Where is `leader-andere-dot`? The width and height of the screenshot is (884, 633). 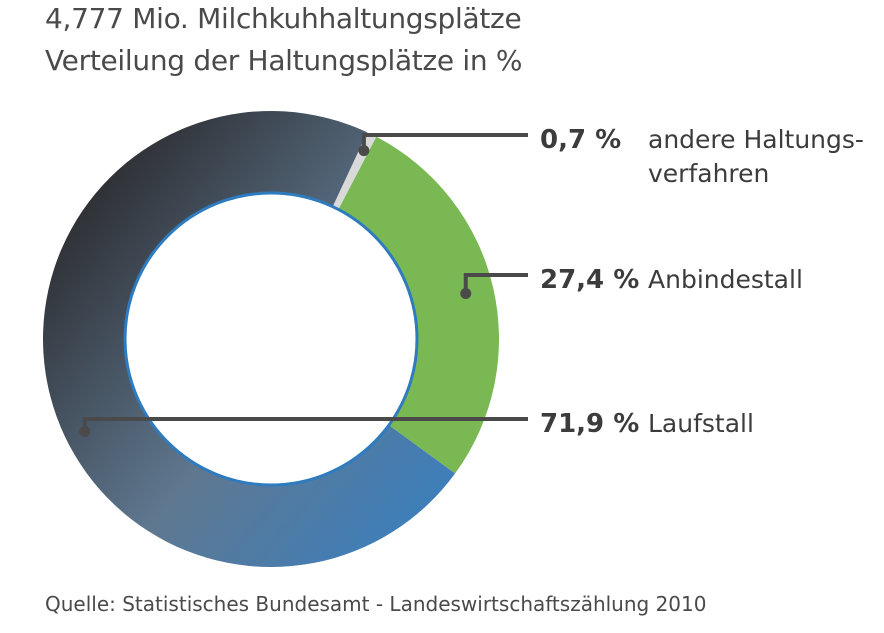
leader-andere-dot is located at coordinates (364, 151).